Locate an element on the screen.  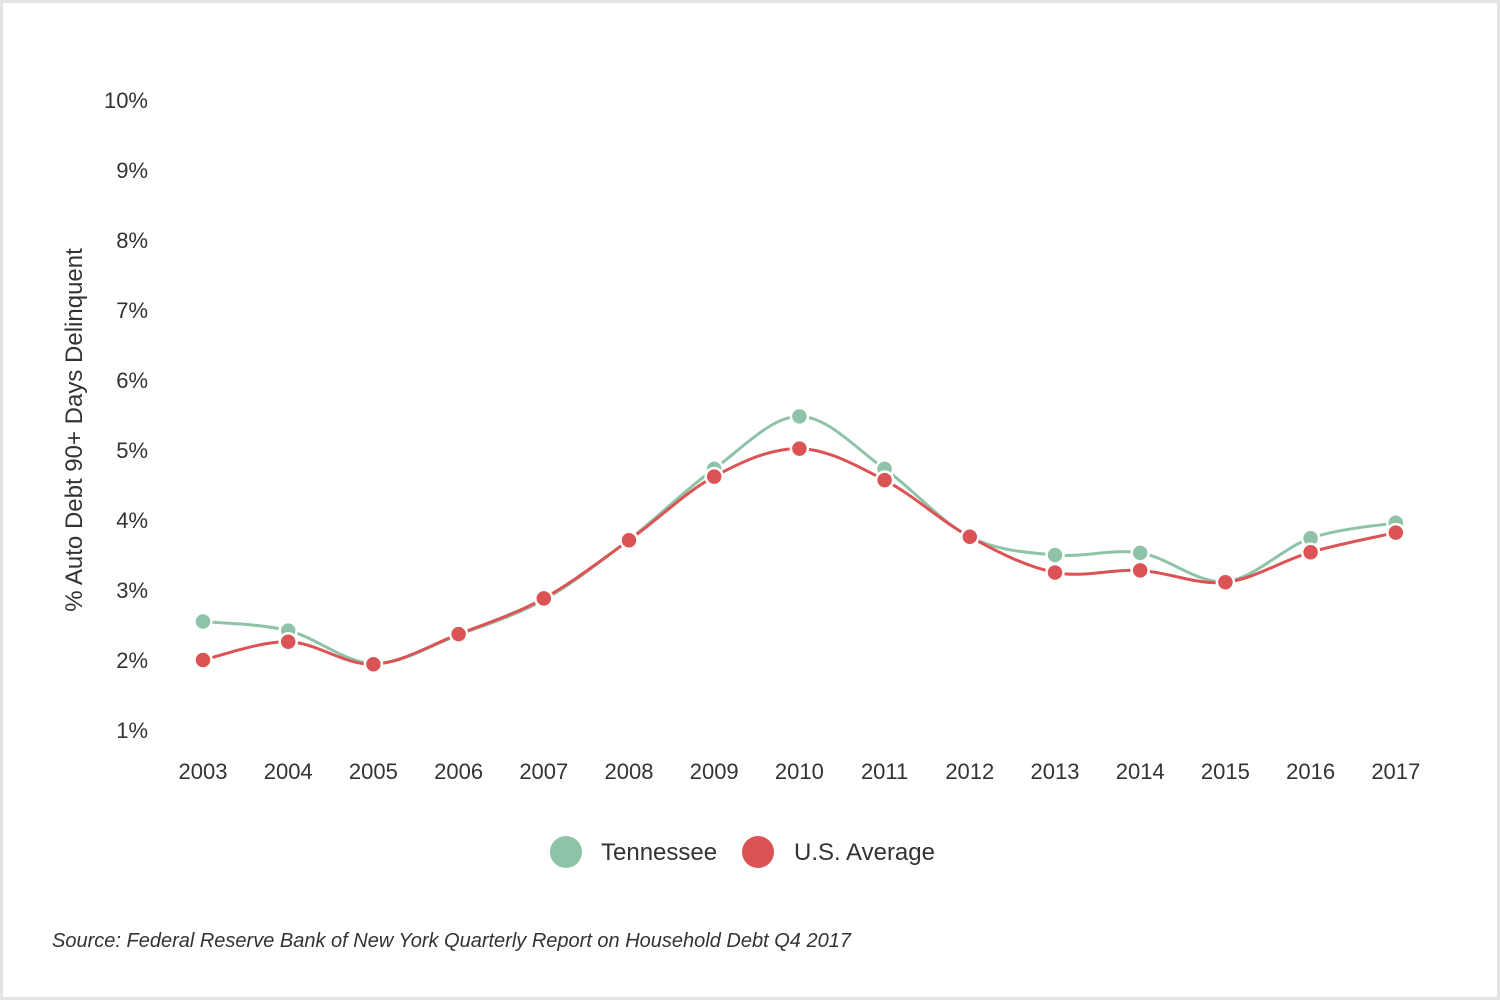
x-tick-label: 2008 is located at coordinates (629, 771).